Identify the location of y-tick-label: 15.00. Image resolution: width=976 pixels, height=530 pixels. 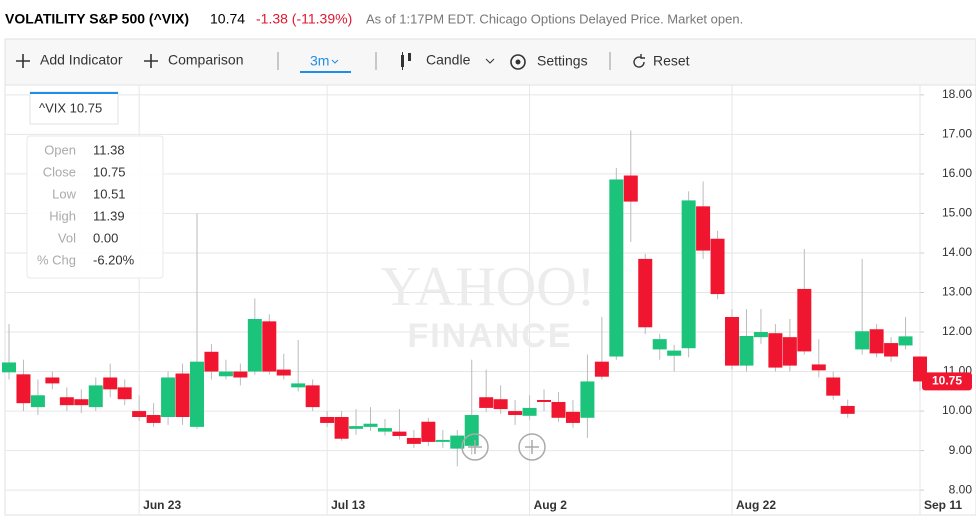
(957, 213).